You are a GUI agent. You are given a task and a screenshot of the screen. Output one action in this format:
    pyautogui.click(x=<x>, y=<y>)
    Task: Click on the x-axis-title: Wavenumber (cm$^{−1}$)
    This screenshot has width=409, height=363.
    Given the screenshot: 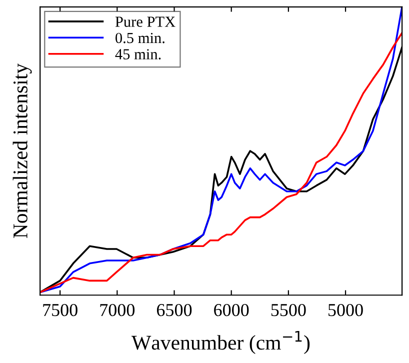 What is the action you would take?
    pyautogui.click(x=221, y=342)
    